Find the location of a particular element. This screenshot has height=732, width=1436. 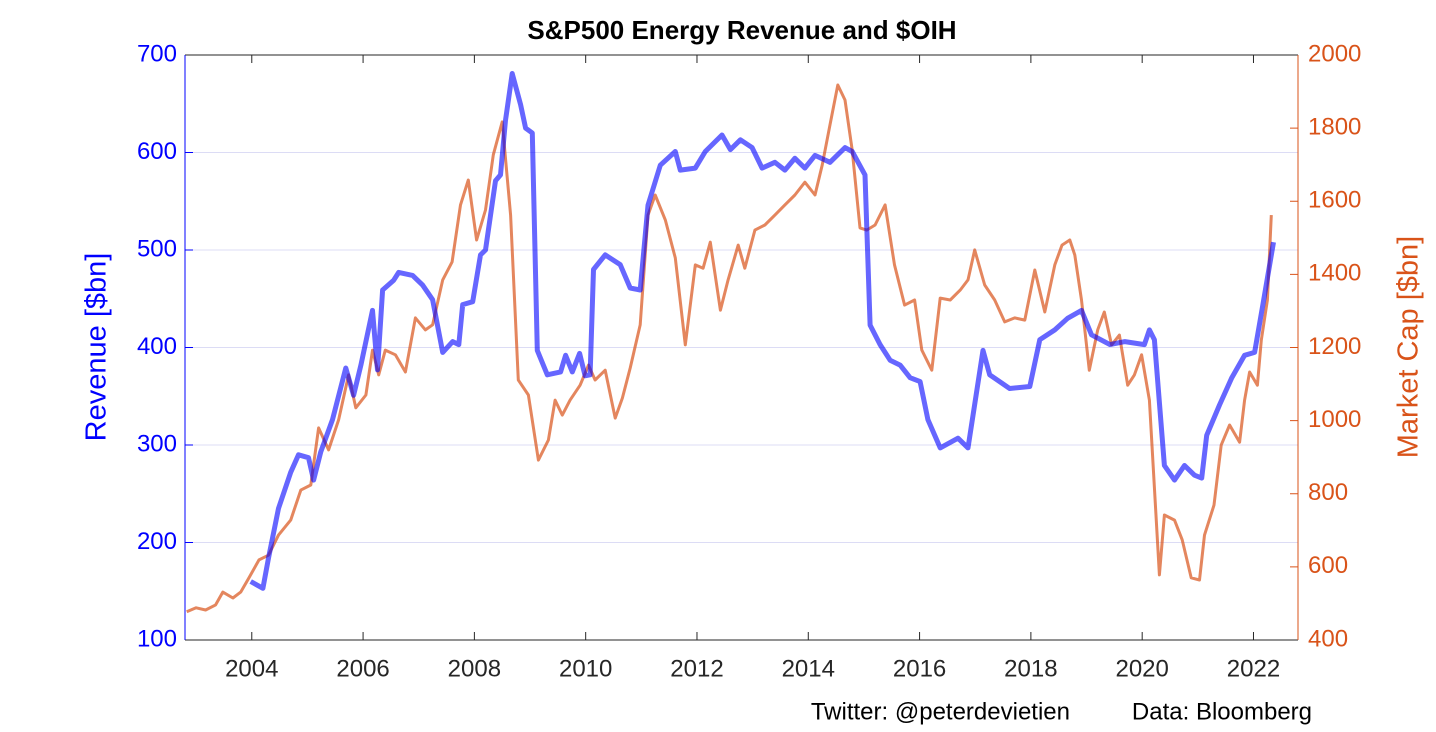

y-tick-label: 300 is located at coordinates (157, 443).